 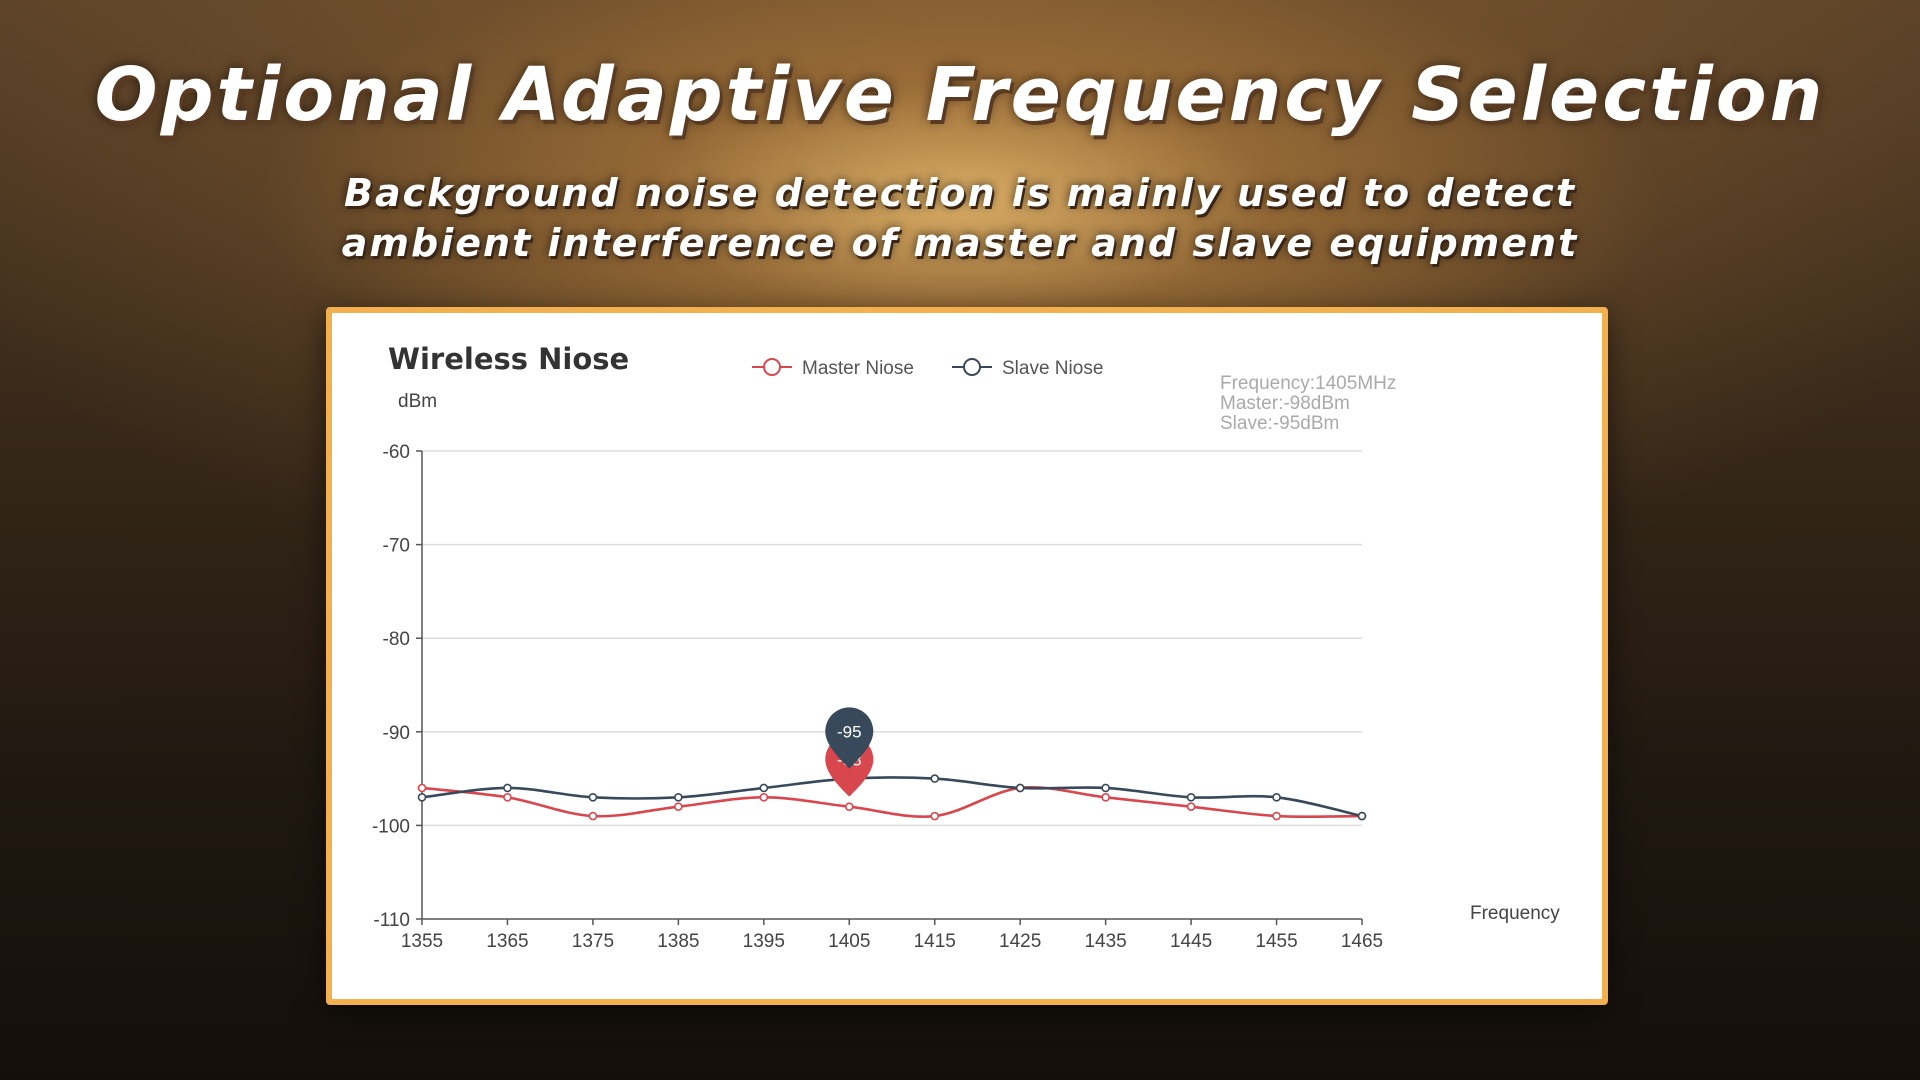 I want to click on x-tick-label: 1355, so click(x=422, y=941).